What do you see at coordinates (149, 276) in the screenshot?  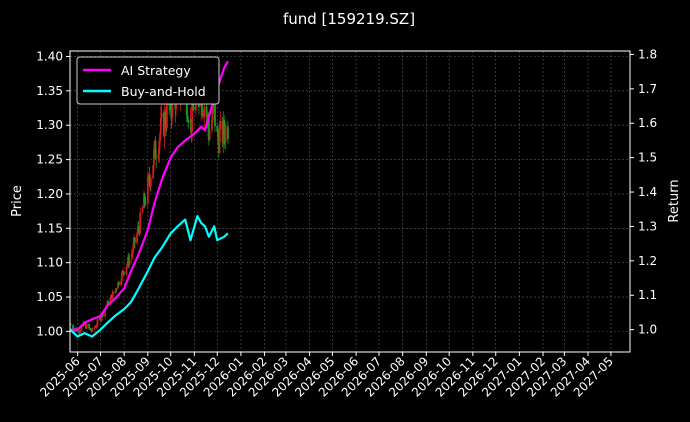 I see `buy-and-hold-line` at bounding box center [149, 276].